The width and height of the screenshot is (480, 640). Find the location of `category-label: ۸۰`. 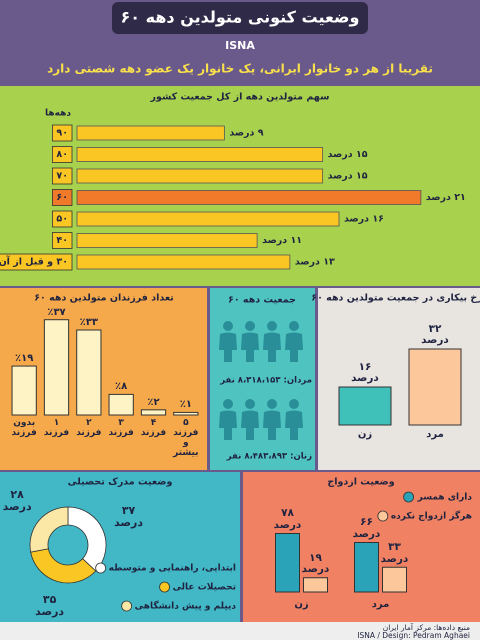

category-label: ۸۰ is located at coordinates (62, 154).